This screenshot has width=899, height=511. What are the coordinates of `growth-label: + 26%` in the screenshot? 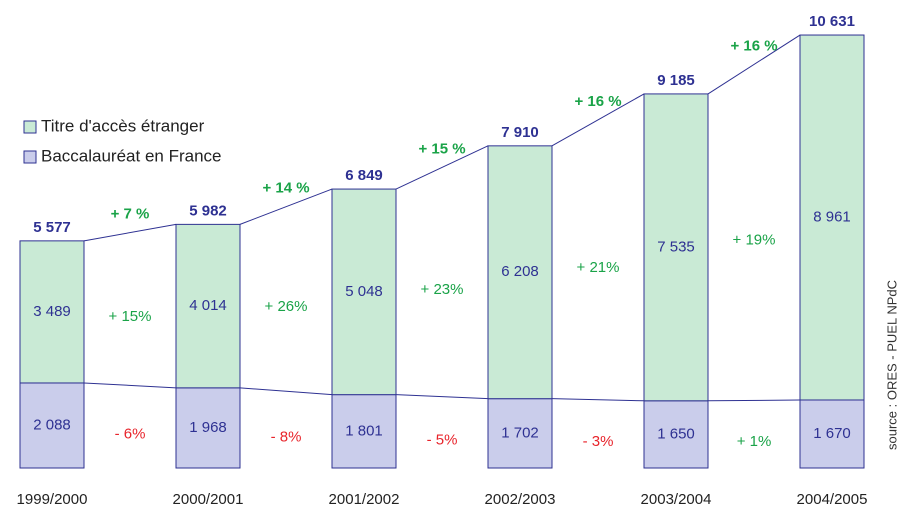 It's located at (286, 306).